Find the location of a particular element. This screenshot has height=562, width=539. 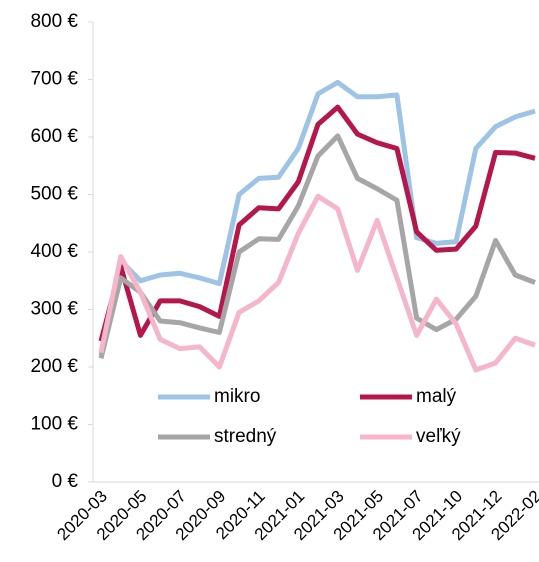

y-tick-label: 400 € is located at coordinates (54, 251).